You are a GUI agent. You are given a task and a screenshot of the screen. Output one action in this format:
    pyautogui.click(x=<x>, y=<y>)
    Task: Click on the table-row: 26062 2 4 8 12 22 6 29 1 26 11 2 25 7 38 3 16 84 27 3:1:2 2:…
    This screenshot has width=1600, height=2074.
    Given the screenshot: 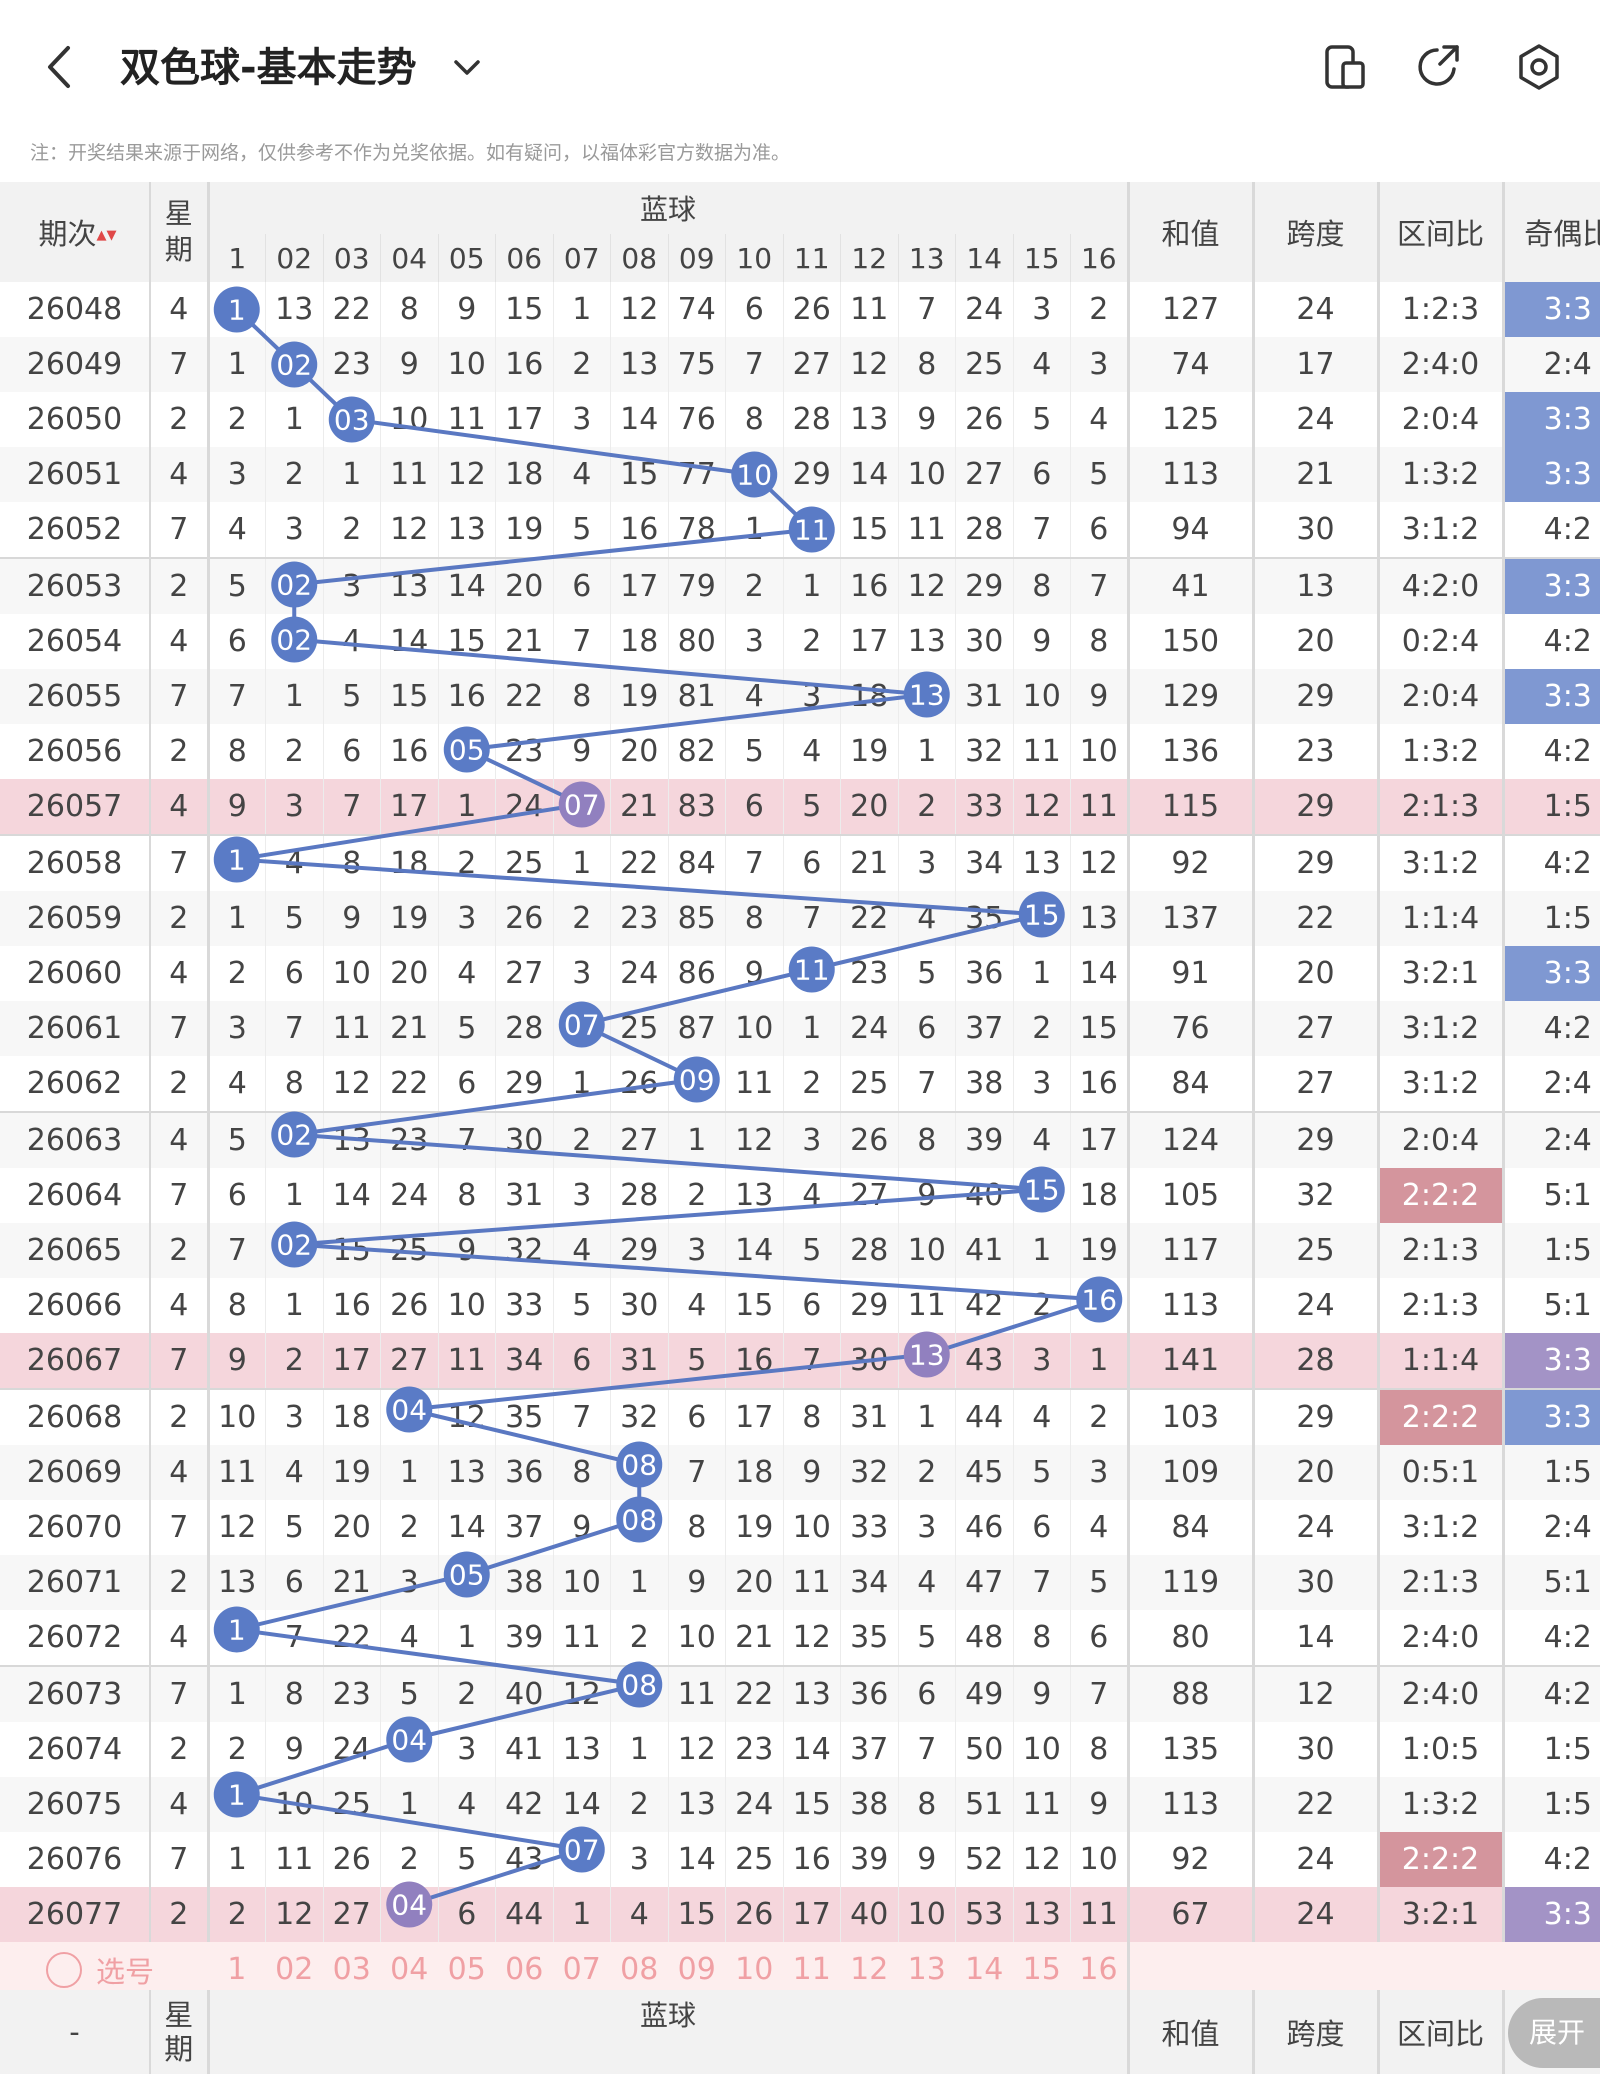 What is the action you would take?
    pyautogui.click(x=800, y=1084)
    